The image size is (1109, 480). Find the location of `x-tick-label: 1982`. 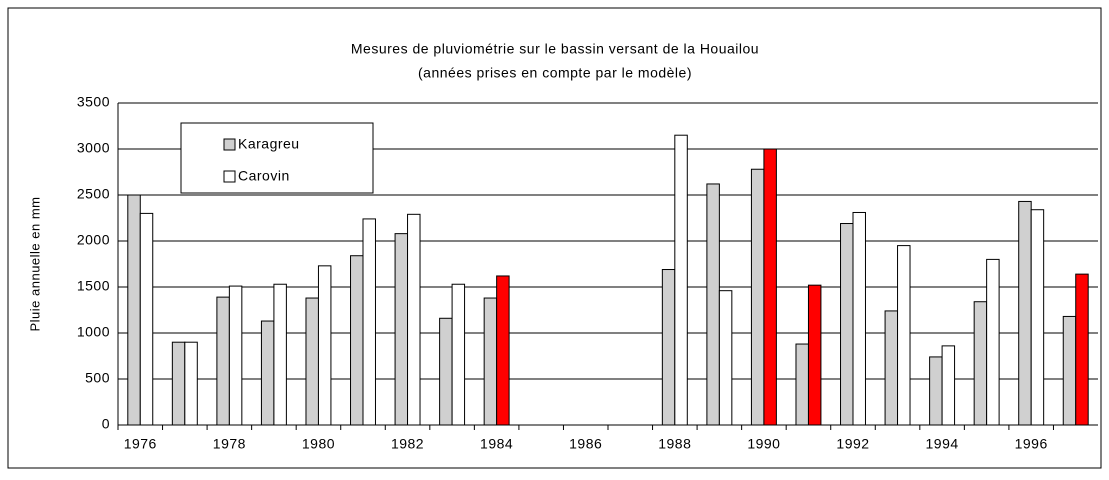

x-tick-label: 1982 is located at coordinates (407, 444).